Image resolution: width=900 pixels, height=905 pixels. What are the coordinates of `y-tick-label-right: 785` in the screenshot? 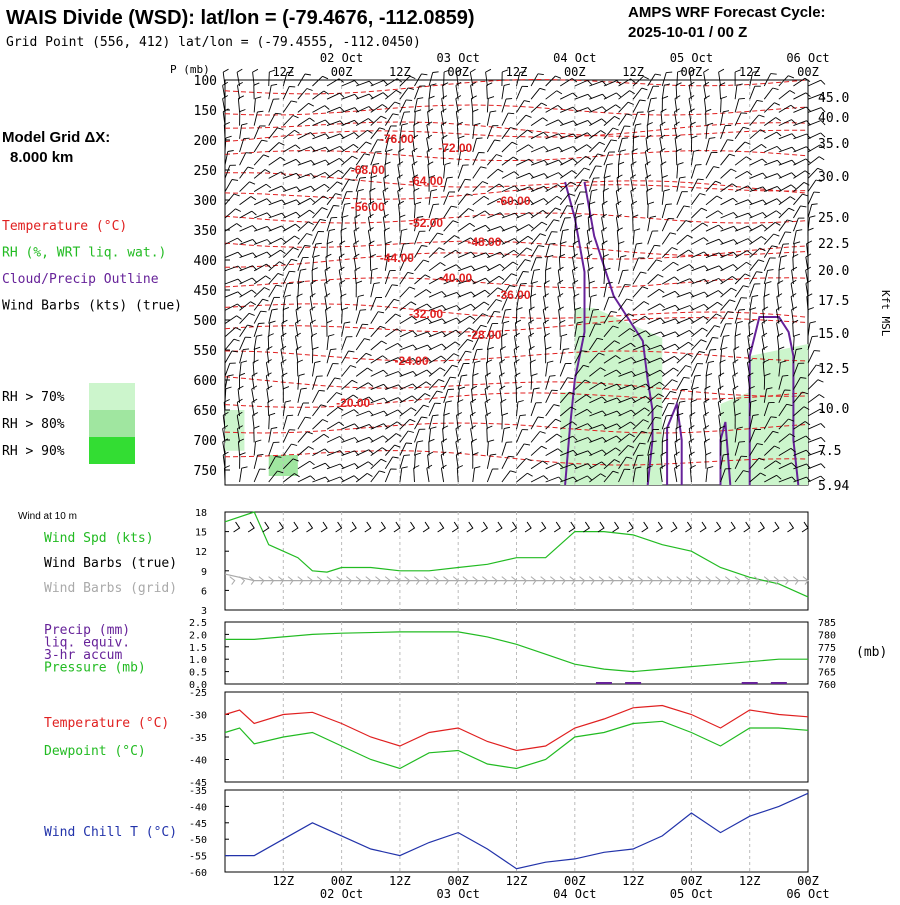 It's located at (827, 623).